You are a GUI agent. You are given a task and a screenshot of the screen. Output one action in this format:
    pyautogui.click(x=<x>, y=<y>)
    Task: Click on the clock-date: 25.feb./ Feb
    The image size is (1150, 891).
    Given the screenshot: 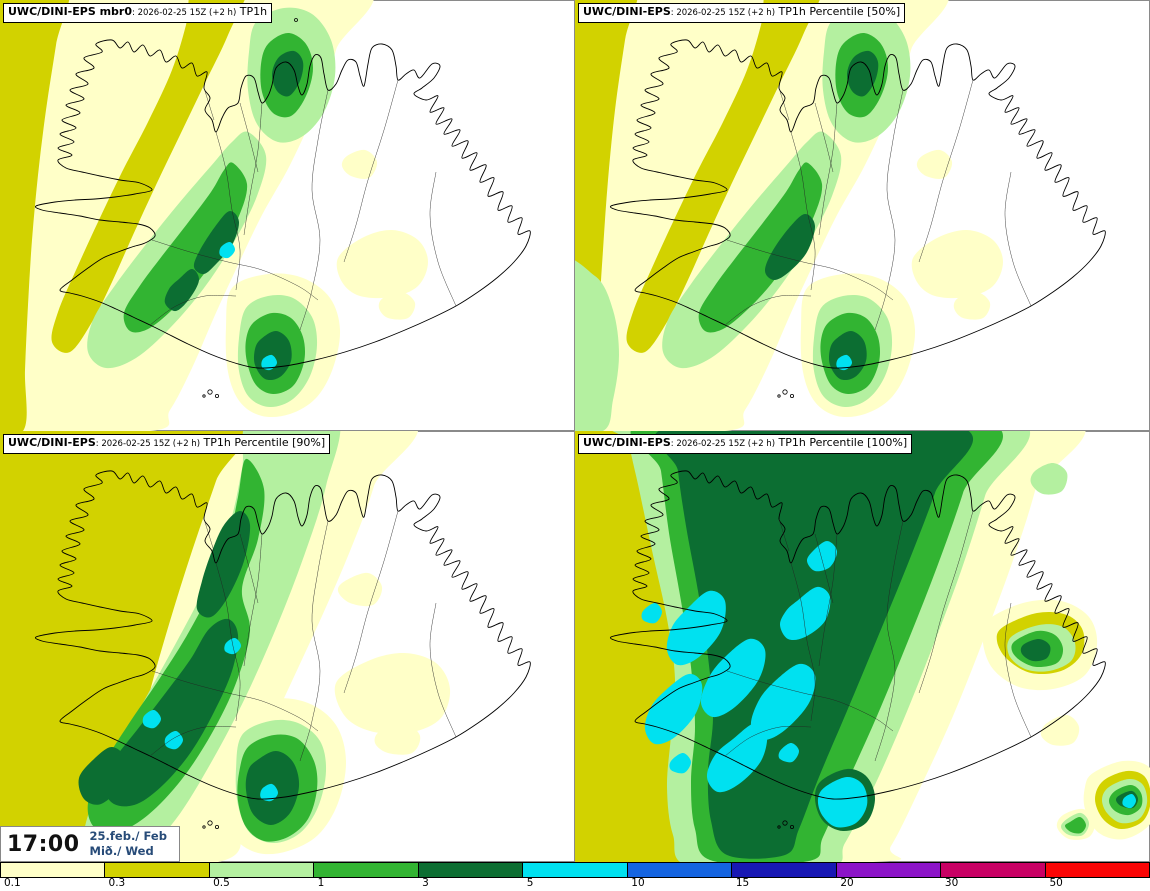 What is the action you would take?
    pyautogui.click(x=128, y=836)
    